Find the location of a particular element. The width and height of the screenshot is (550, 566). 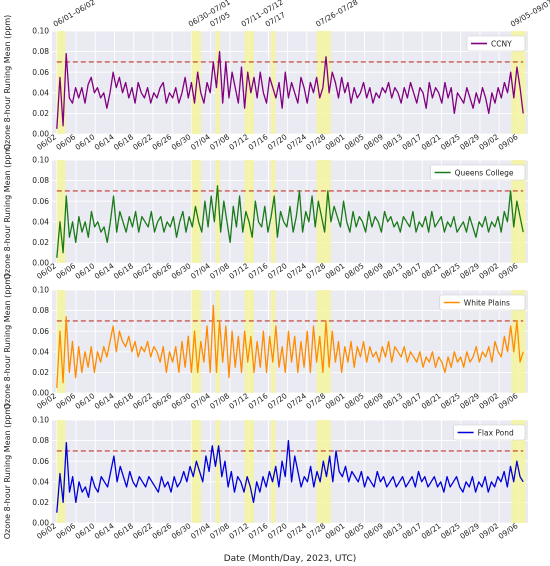

x-tick-label: 08/17 is located at coordinates (411, 401).